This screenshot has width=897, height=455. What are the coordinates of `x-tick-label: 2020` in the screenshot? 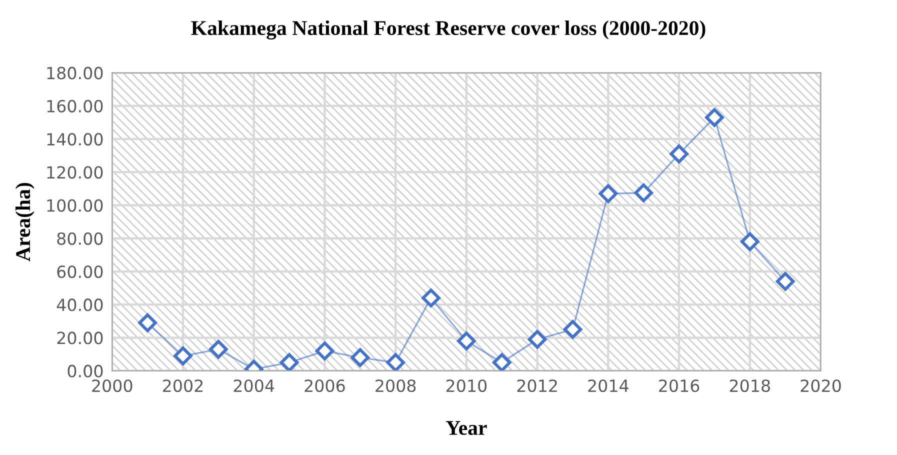 It's located at (820, 385).